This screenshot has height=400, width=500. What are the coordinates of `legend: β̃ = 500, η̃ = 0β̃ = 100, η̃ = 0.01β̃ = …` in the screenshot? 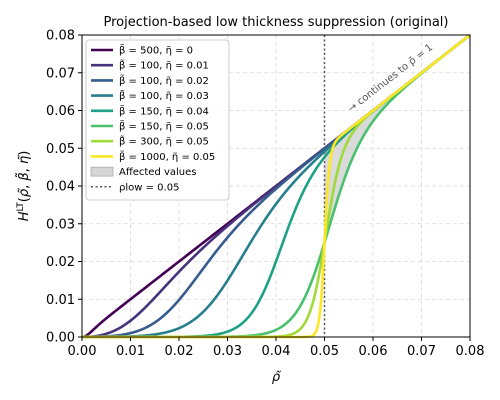 It's located at (157, 120).